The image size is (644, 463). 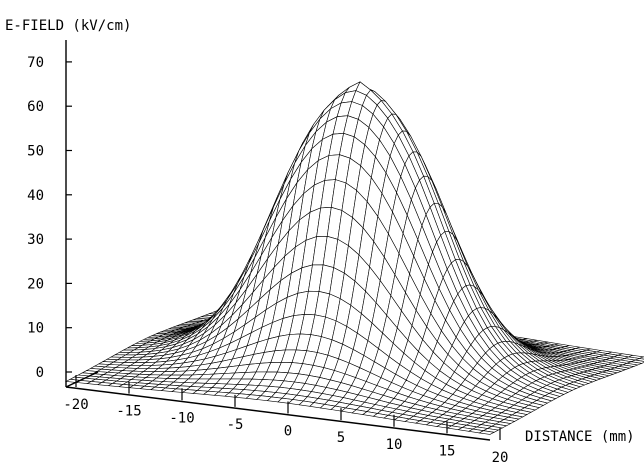 What do you see at coordinates (341, 438) in the screenshot?
I see `x-tick-label: 5` at bounding box center [341, 438].